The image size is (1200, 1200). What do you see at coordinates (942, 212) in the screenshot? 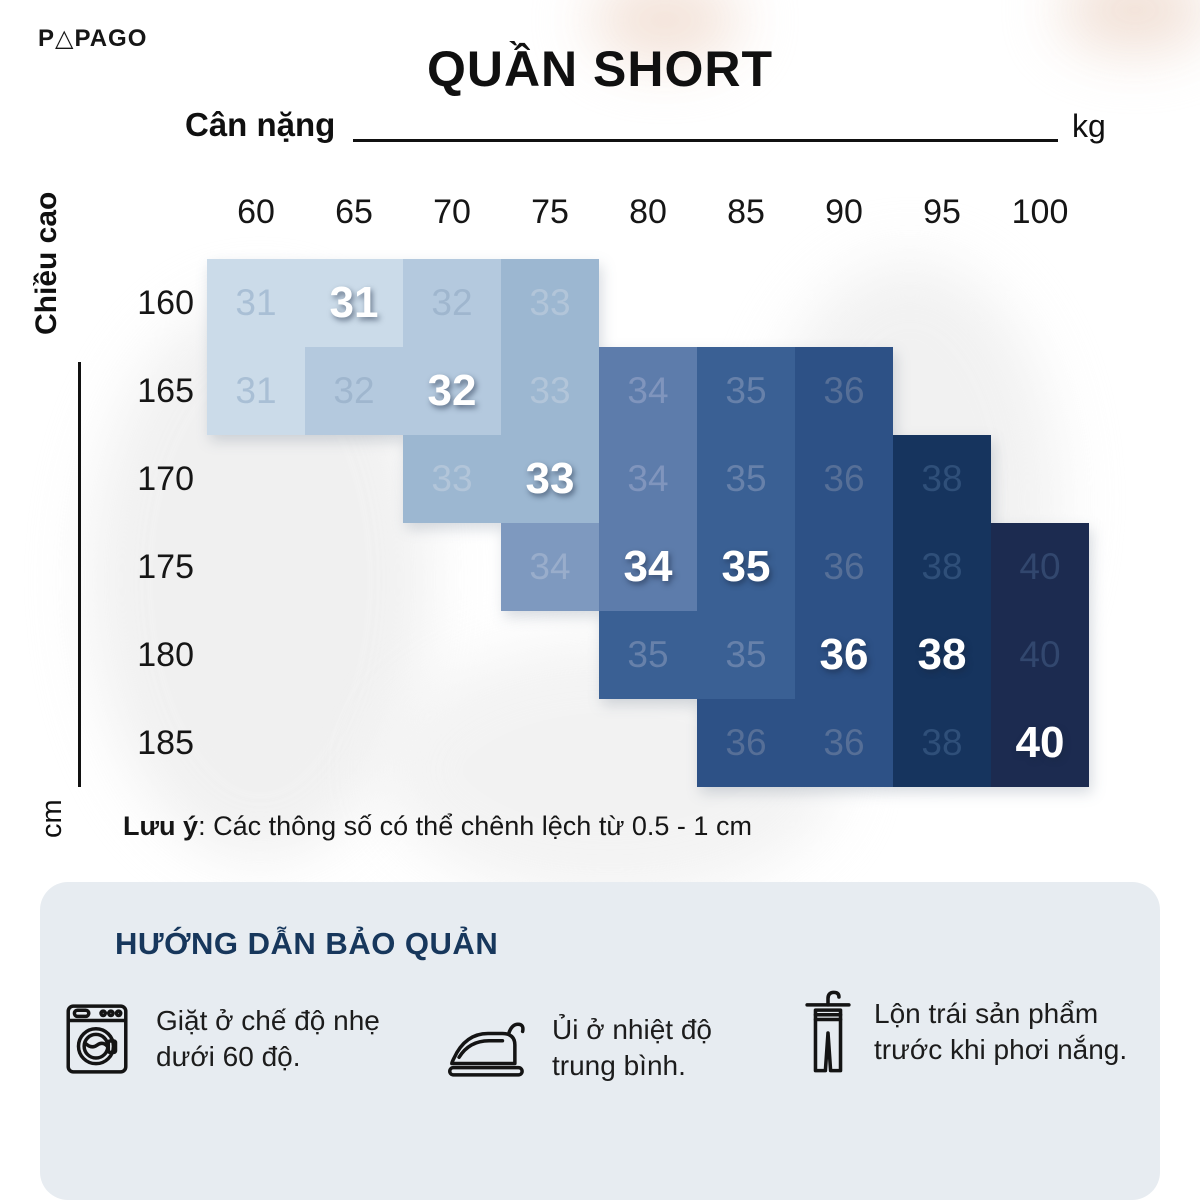
I see `weight-tick-95: 95` at bounding box center [942, 212].